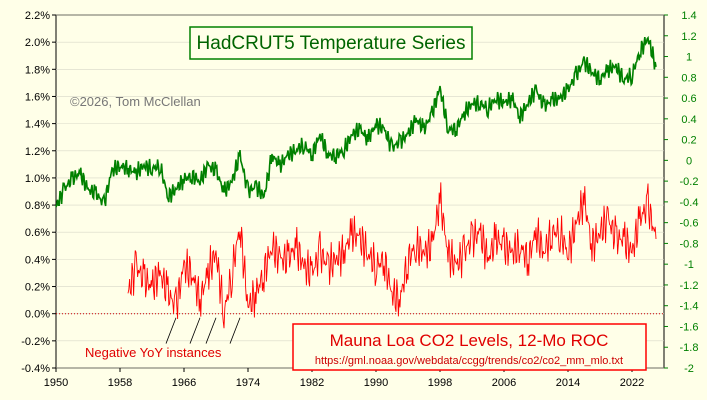 The width and height of the screenshot is (707, 400). Describe the element at coordinates (689, 348) in the screenshot. I see `right-tick-label: -1.8` at that location.